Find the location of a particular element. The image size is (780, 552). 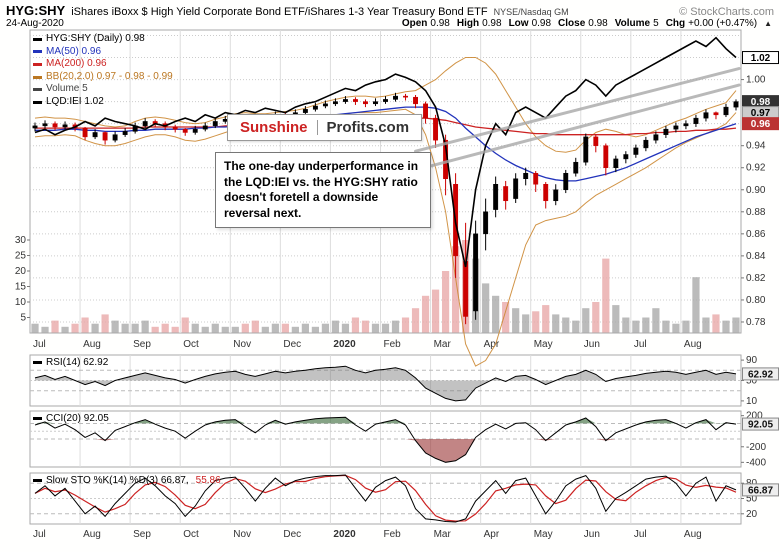

svg-text: 66.87 is located at coordinates (760, 490).